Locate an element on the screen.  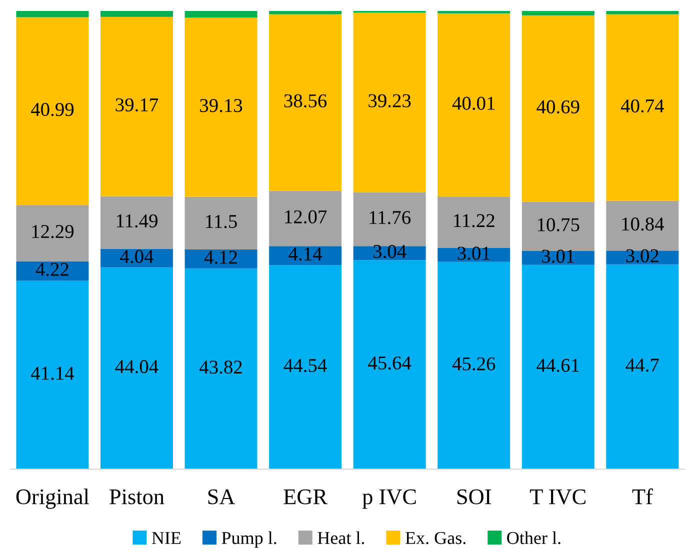
data-label: 11.5 is located at coordinates (221, 221).